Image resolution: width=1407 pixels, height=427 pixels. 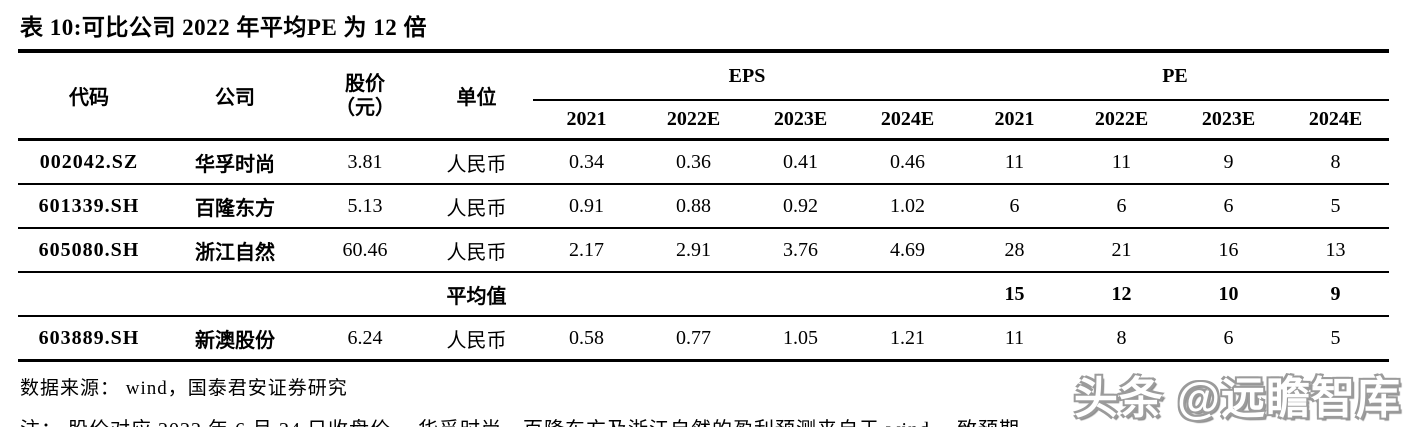 I want to click on company-name: 新澳股份, so click(x=235, y=340).